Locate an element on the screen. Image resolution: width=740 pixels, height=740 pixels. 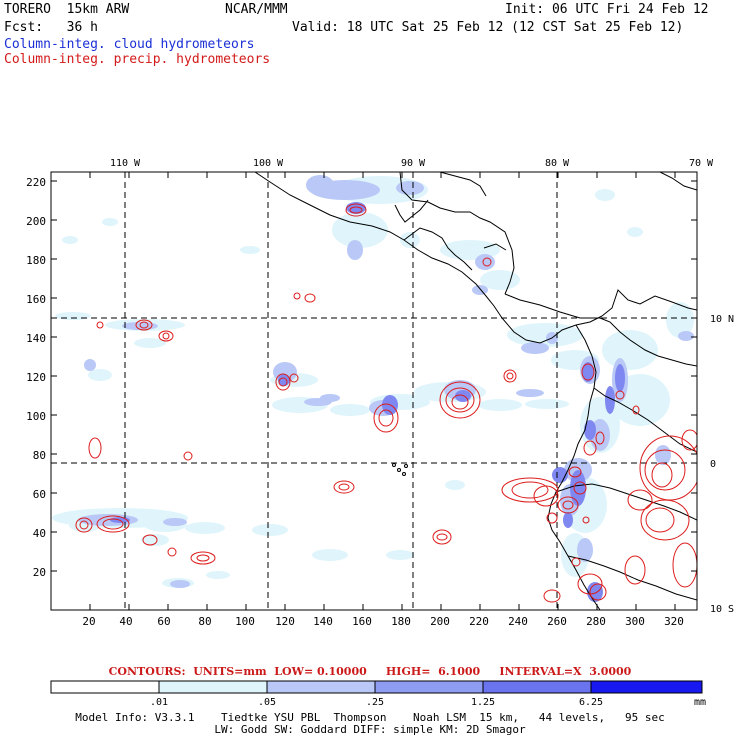
y-tick-label: 120 is located at coordinates (36, 377).